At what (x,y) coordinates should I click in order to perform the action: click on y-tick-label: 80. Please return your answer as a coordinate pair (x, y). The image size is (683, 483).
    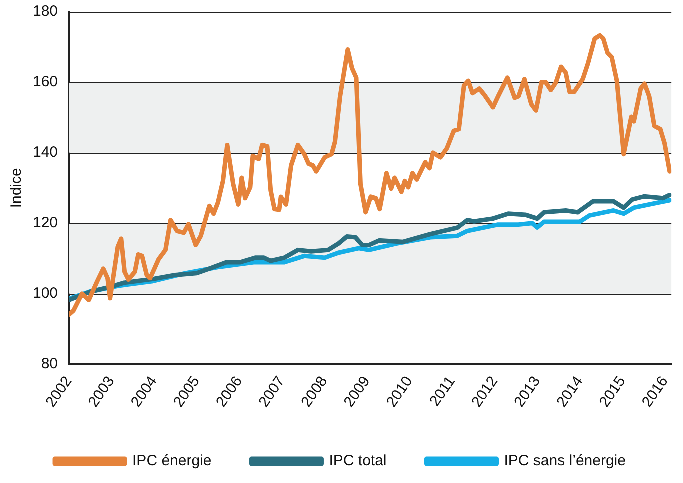
    Looking at the image, I should click on (49, 363).